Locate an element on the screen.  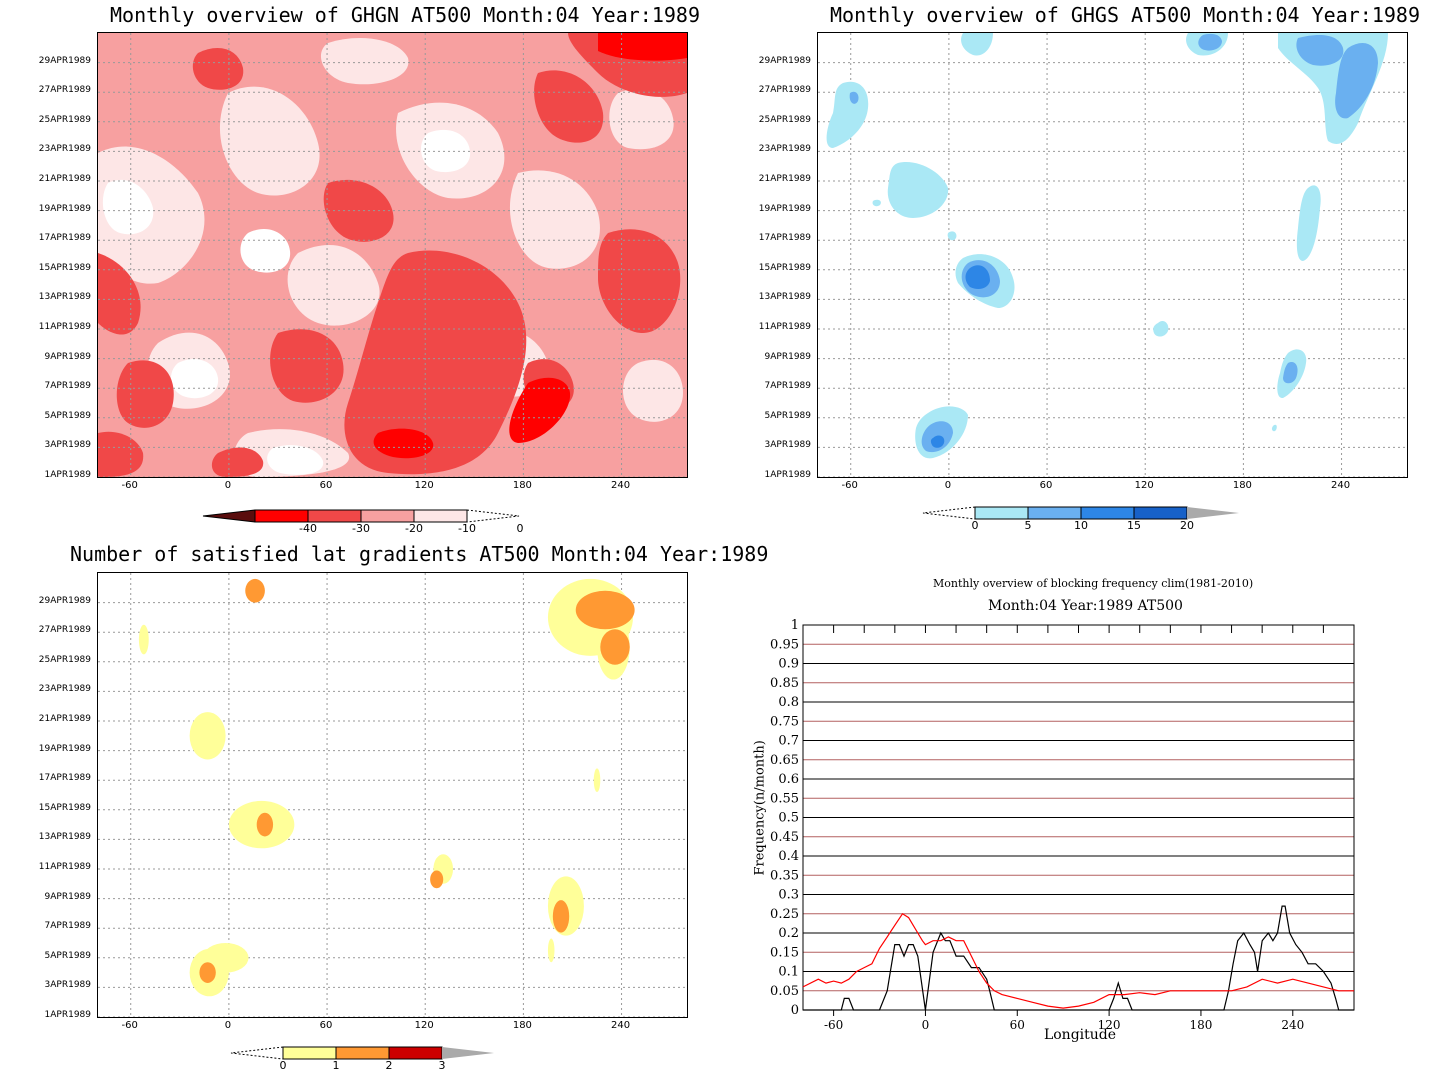
freq-y-tick-label: 0.55 is located at coordinates (784, 798).